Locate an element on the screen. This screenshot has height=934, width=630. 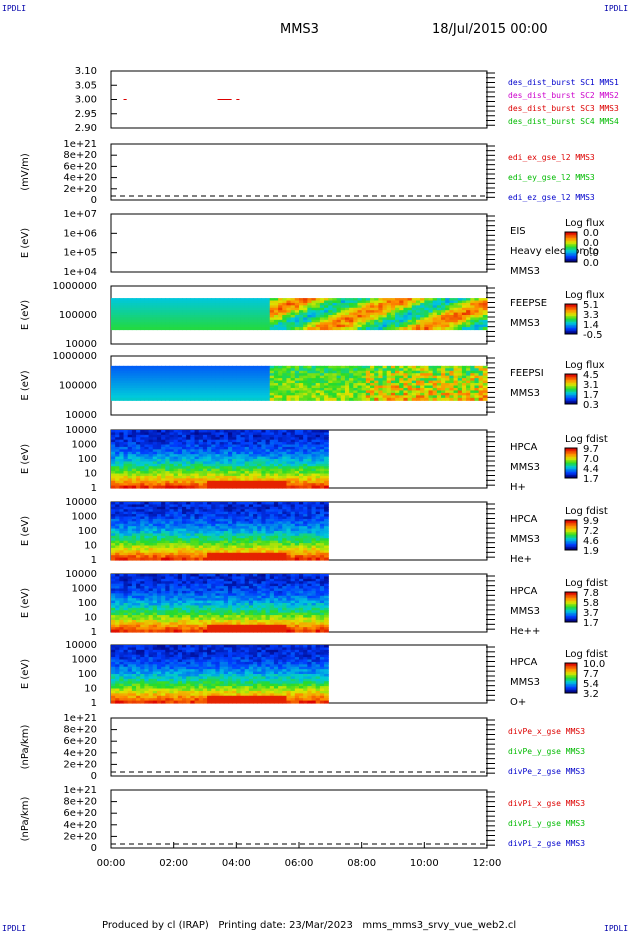
y-tick-label: 3.00 is located at coordinates (86, 100).